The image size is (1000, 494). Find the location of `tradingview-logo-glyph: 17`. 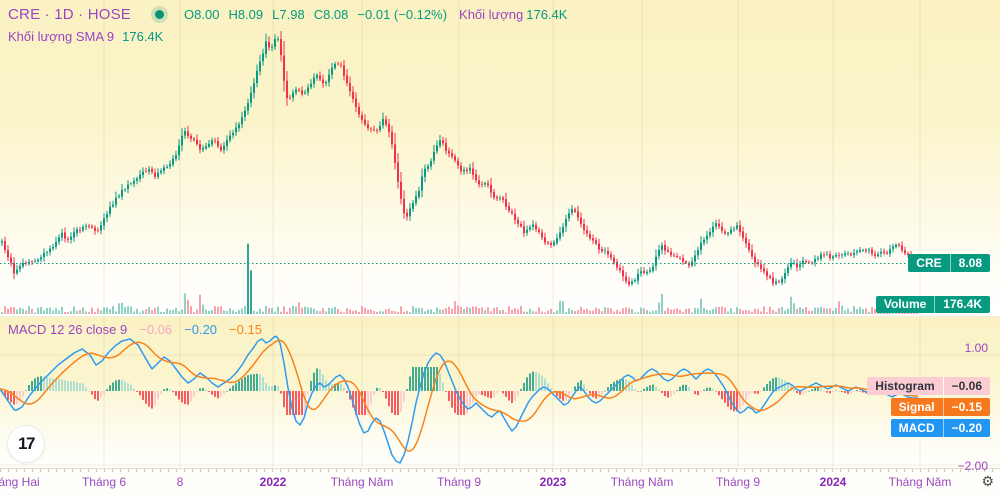

tradingview-logo-glyph: 17 is located at coordinates (26, 443).